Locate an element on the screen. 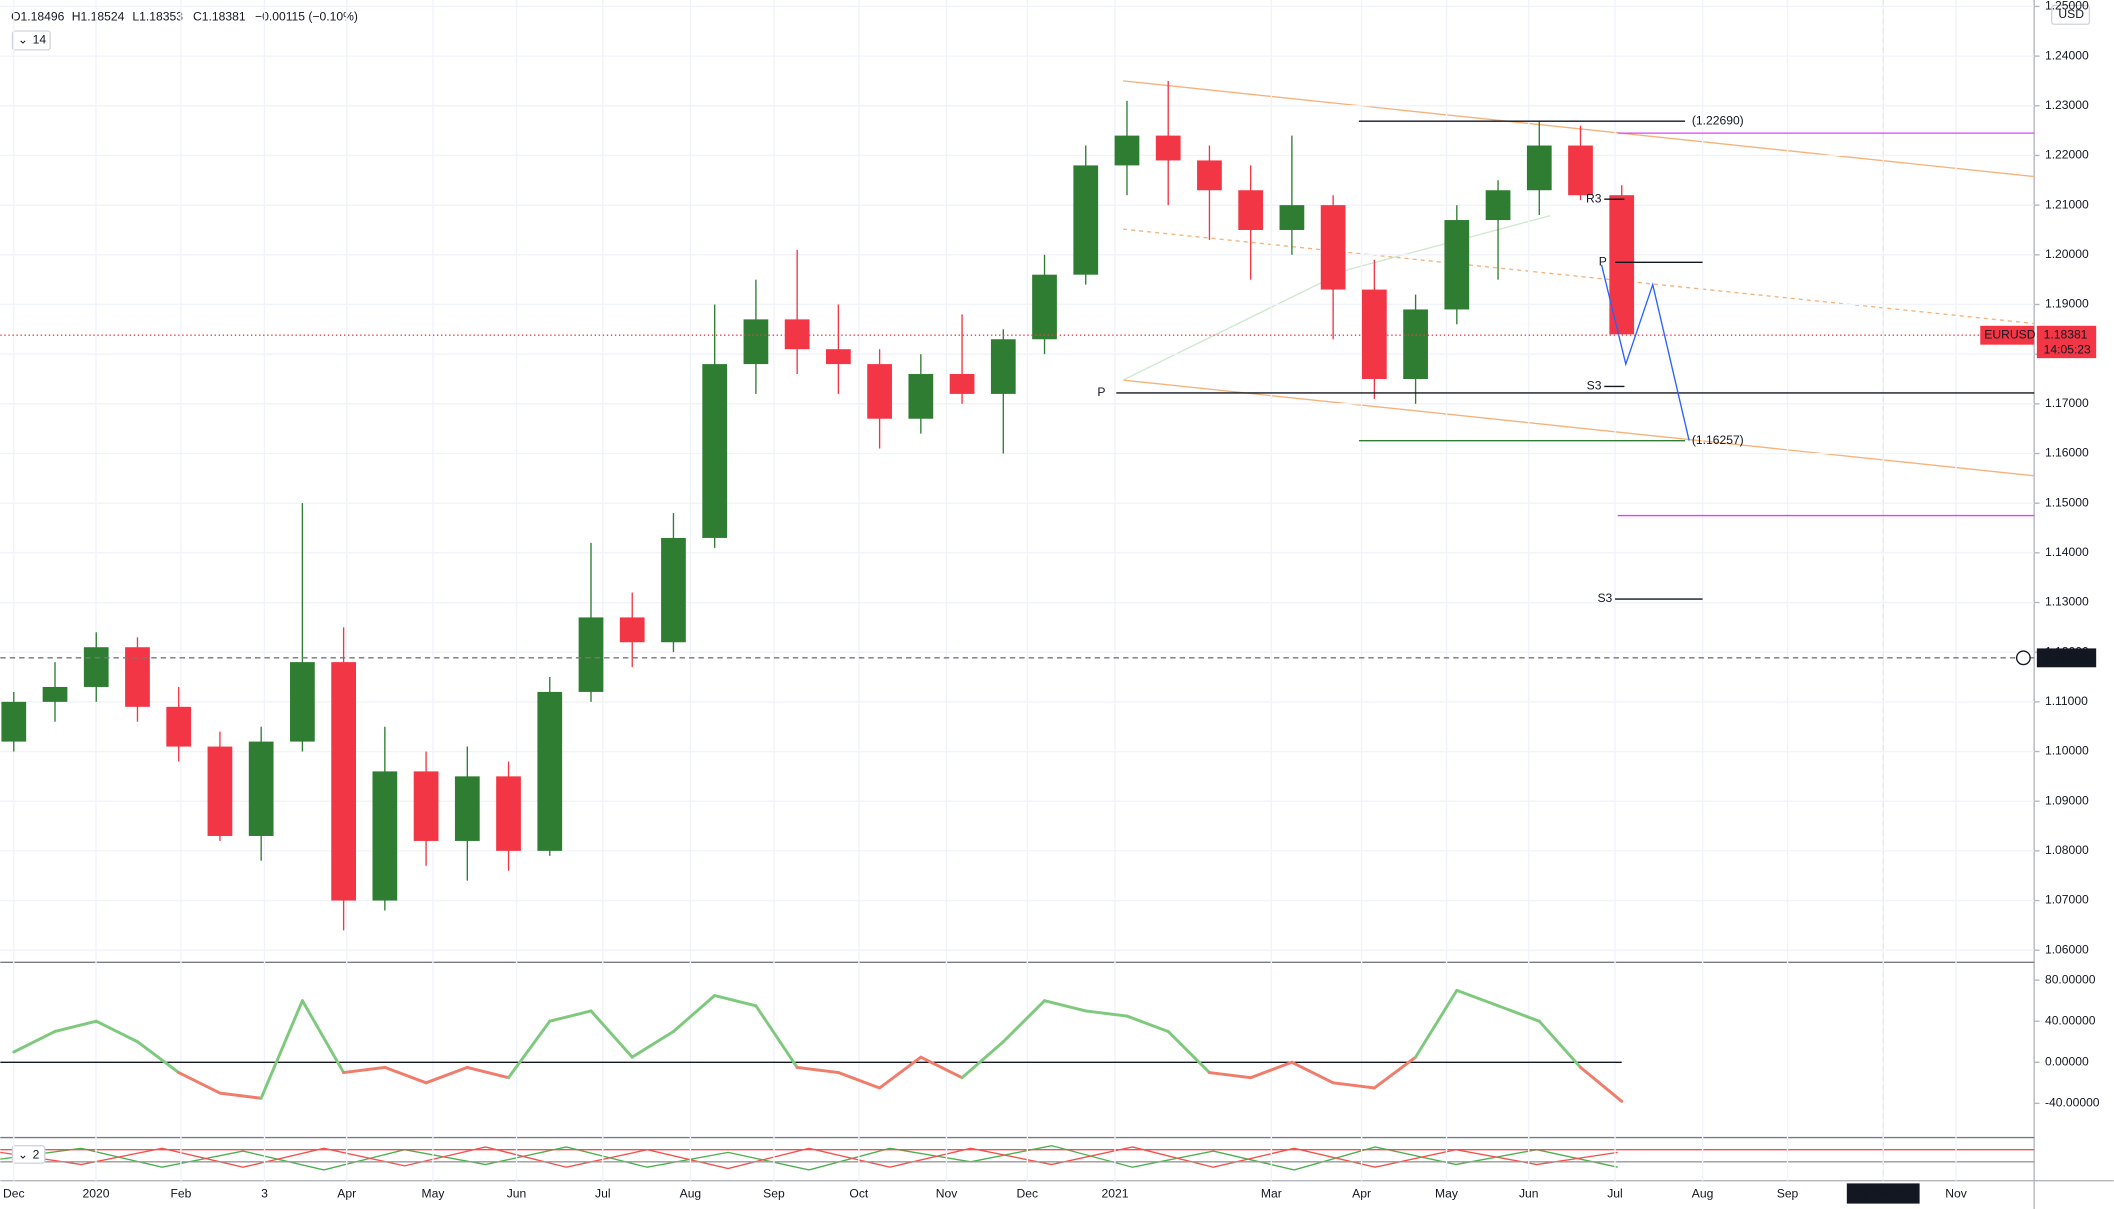 Image resolution: width=2114 pixels, height=1209 pixels. y-tick-label: 0.00000 is located at coordinates (2067, 1061).